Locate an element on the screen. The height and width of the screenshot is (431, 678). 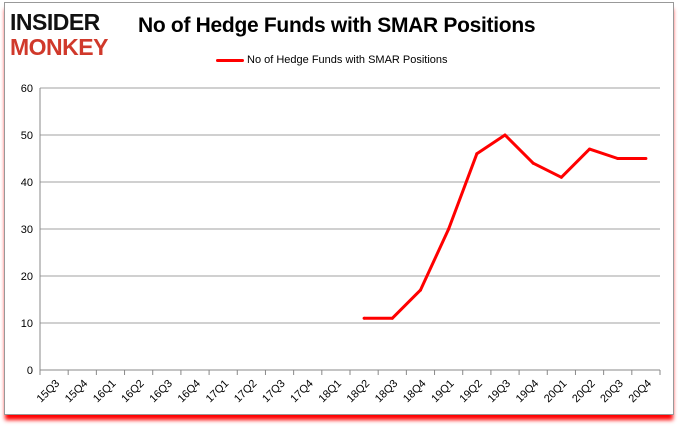
x-tick-label: 17Q3 is located at coordinates (274, 392).